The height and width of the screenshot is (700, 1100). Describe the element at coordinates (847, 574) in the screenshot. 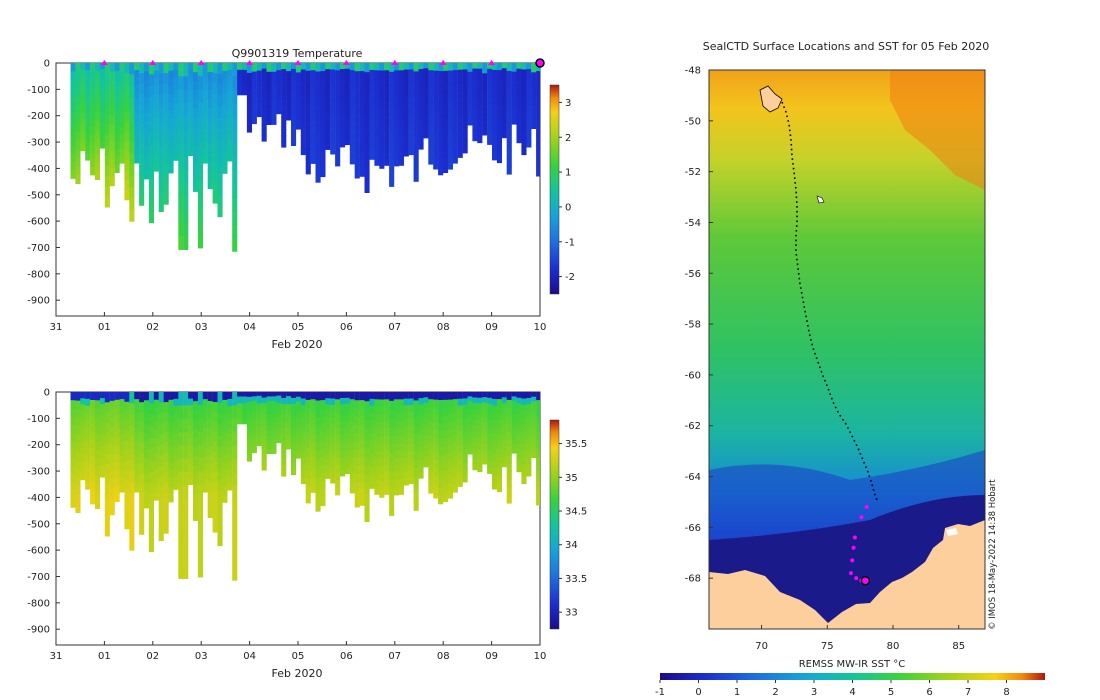

I see `antarctic-land` at that location.